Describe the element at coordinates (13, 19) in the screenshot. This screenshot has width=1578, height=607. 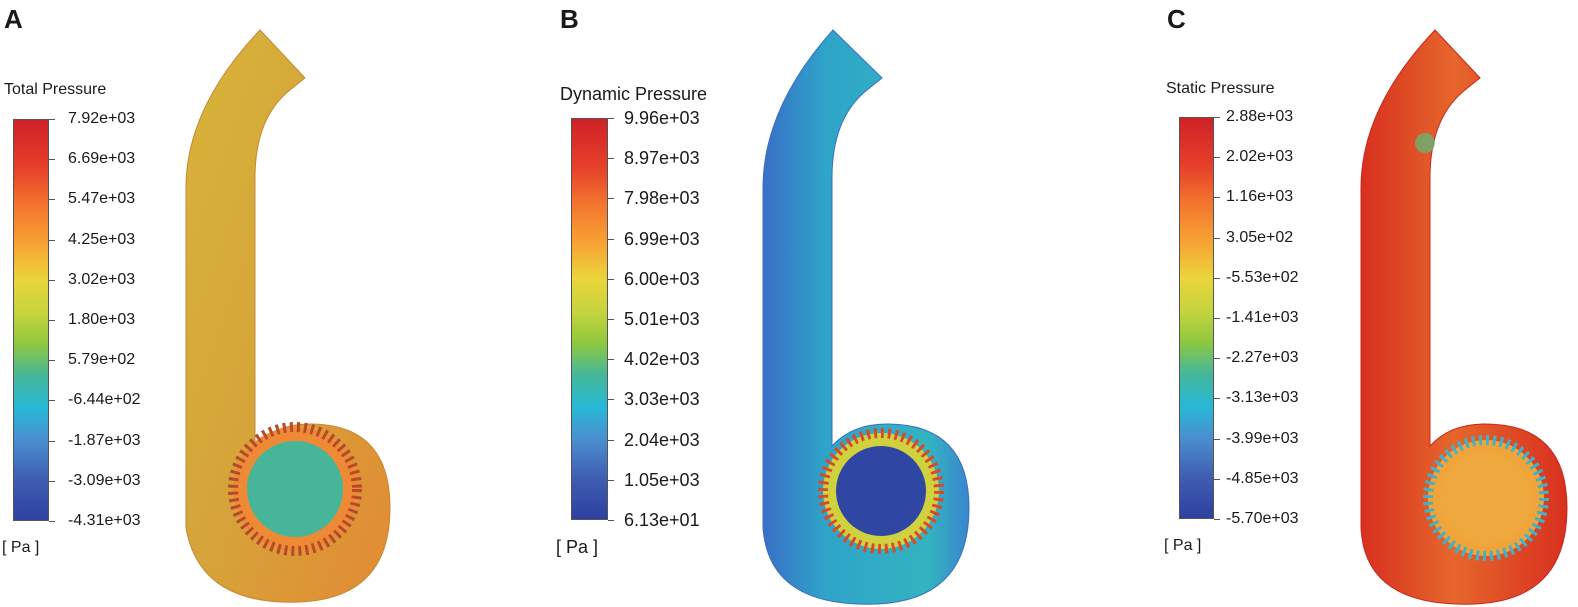
I see `panel-letter-a: A` at that location.